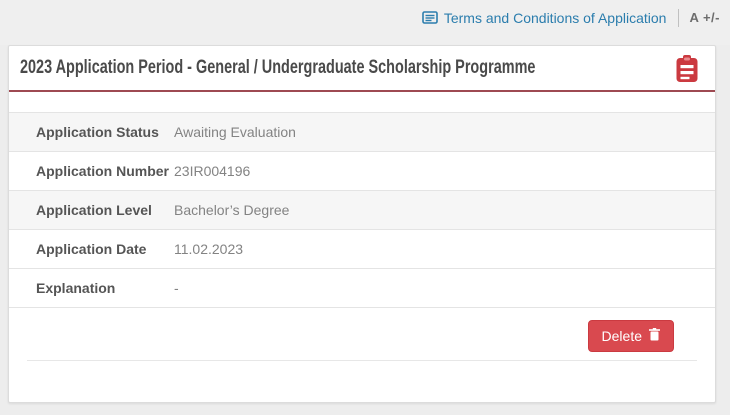  What do you see at coordinates (94, 210) in the screenshot?
I see `row-label: Application Level` at bounding box center [94, 210].